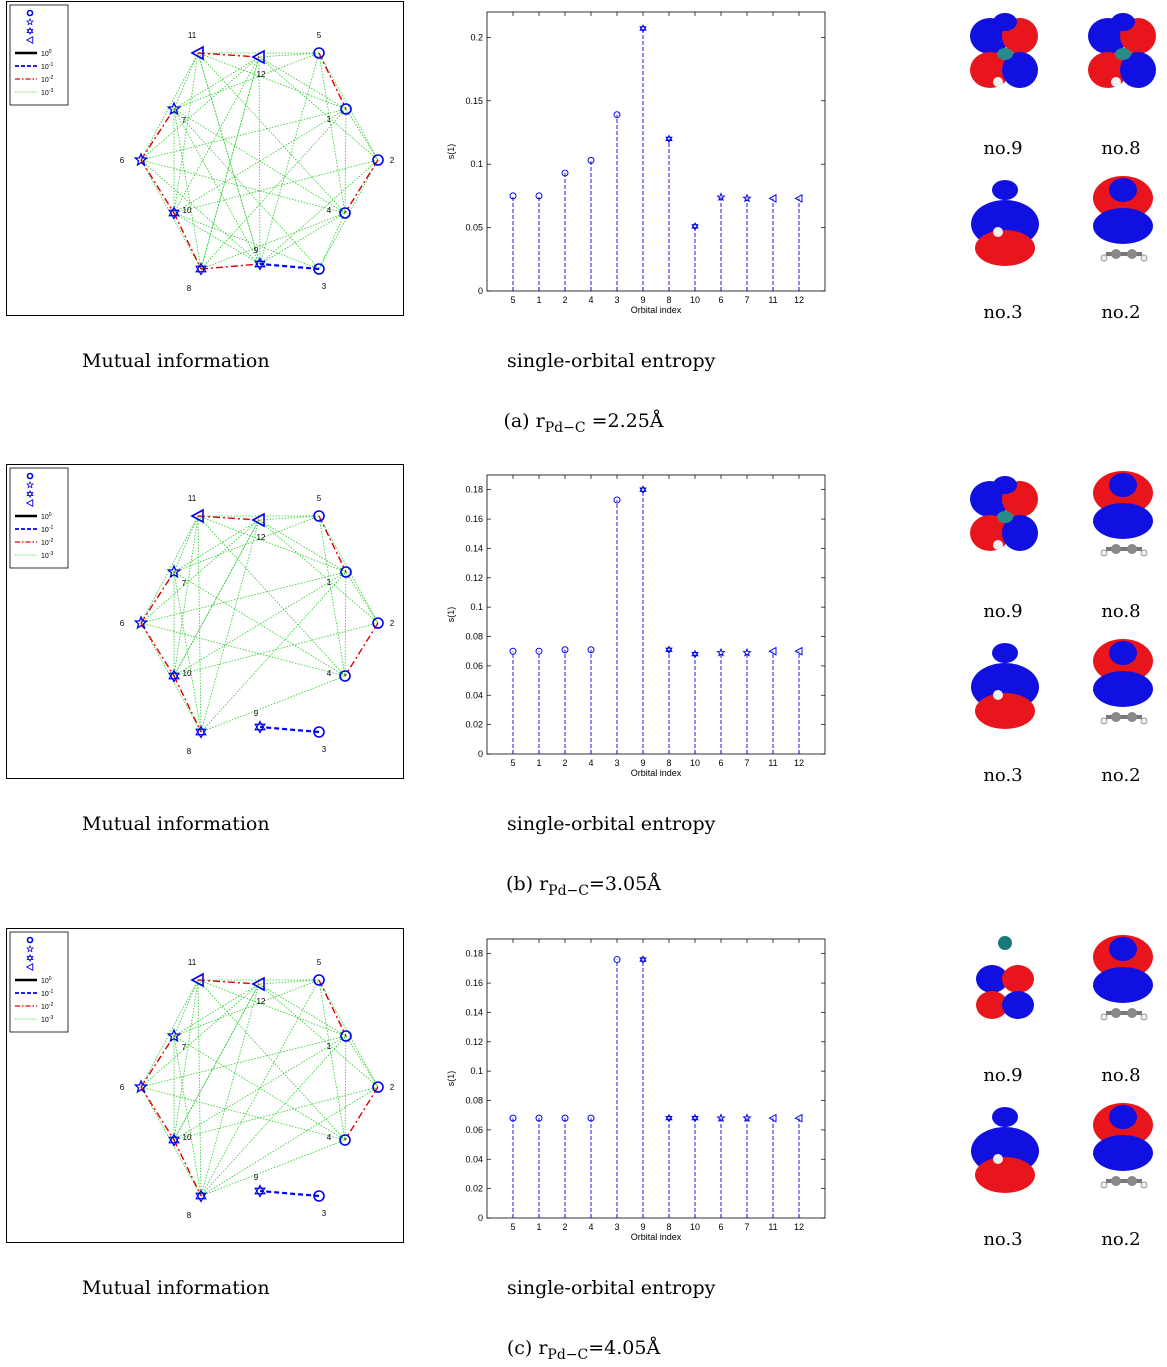  Describe the element at coordinates (565, 427) in the screenshot. I see `subcaption-subscript: Pd−C` at that location.